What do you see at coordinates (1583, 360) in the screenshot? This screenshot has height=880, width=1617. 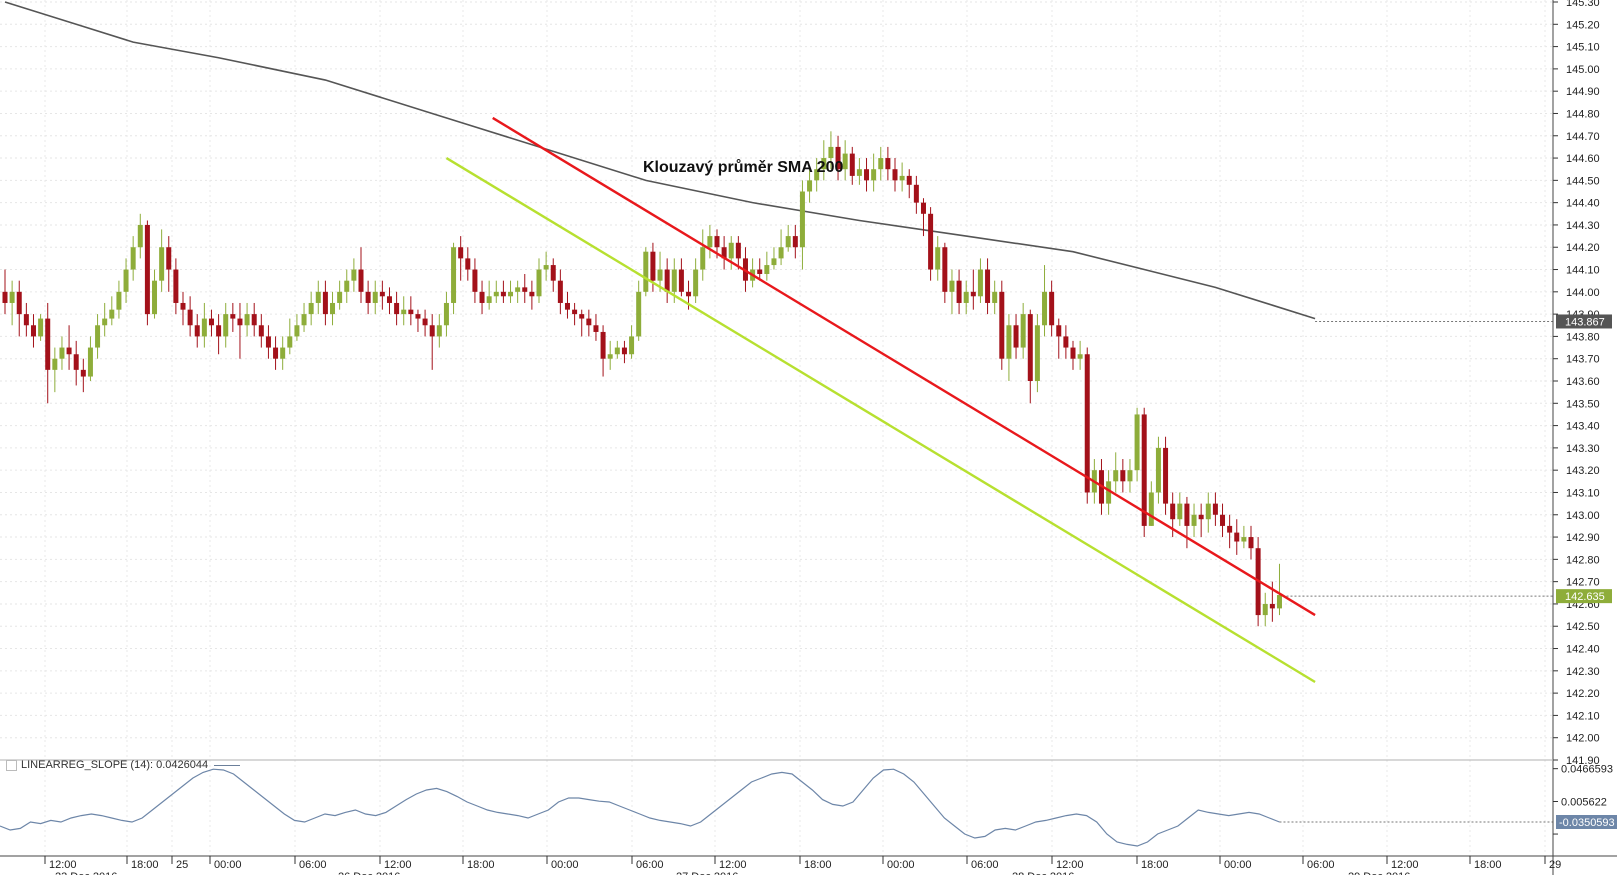 I see `y-tick-label: 143.70` at bounding box center [1583, 360].